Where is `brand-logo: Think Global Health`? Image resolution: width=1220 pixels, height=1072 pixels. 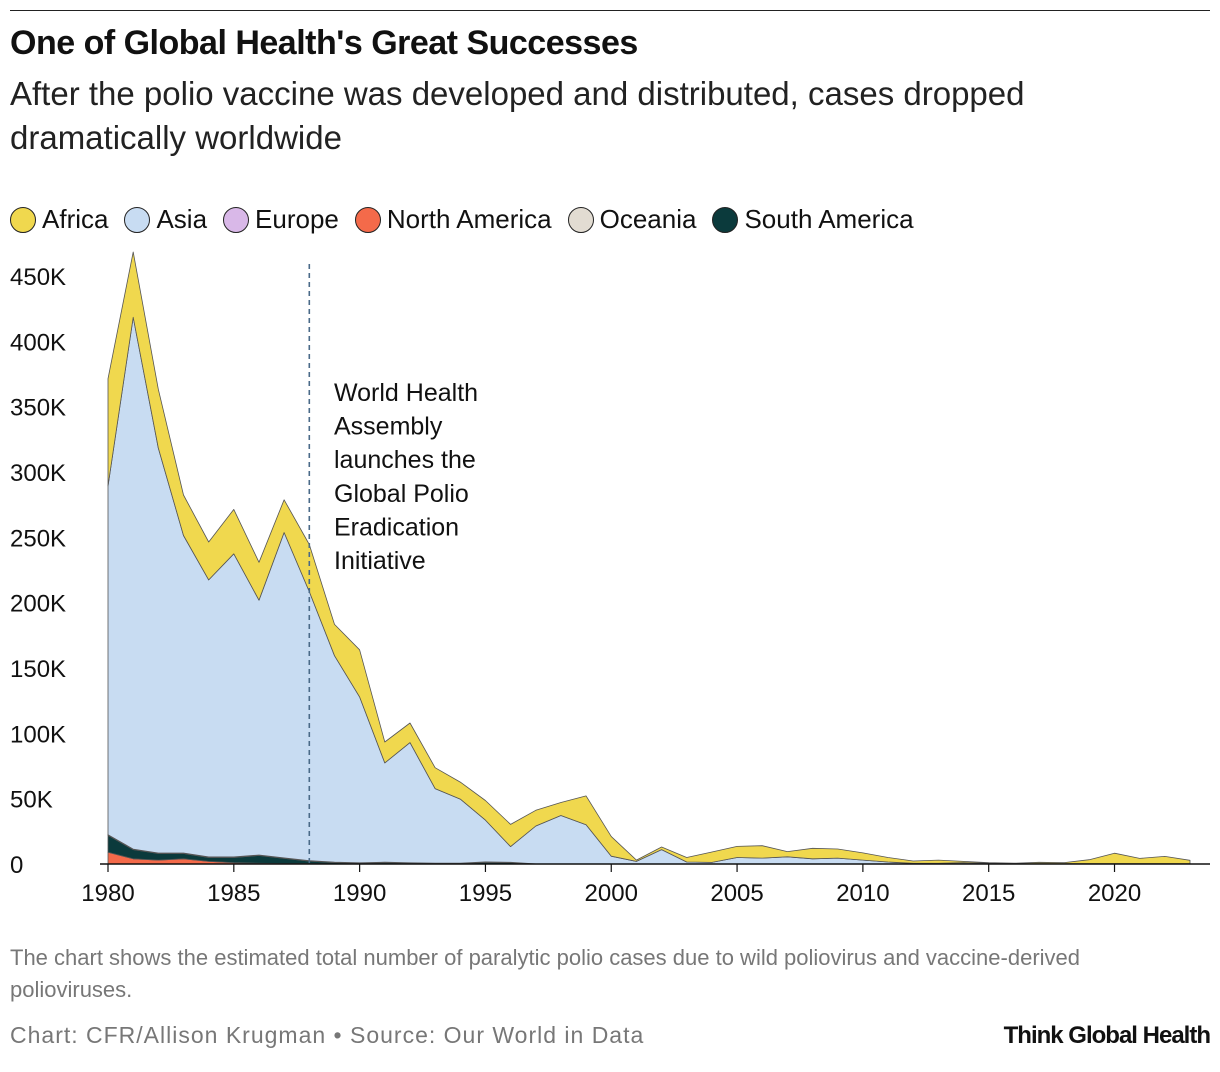 brand-logo: Think Global Health is located at coordinates (1107, 1035).